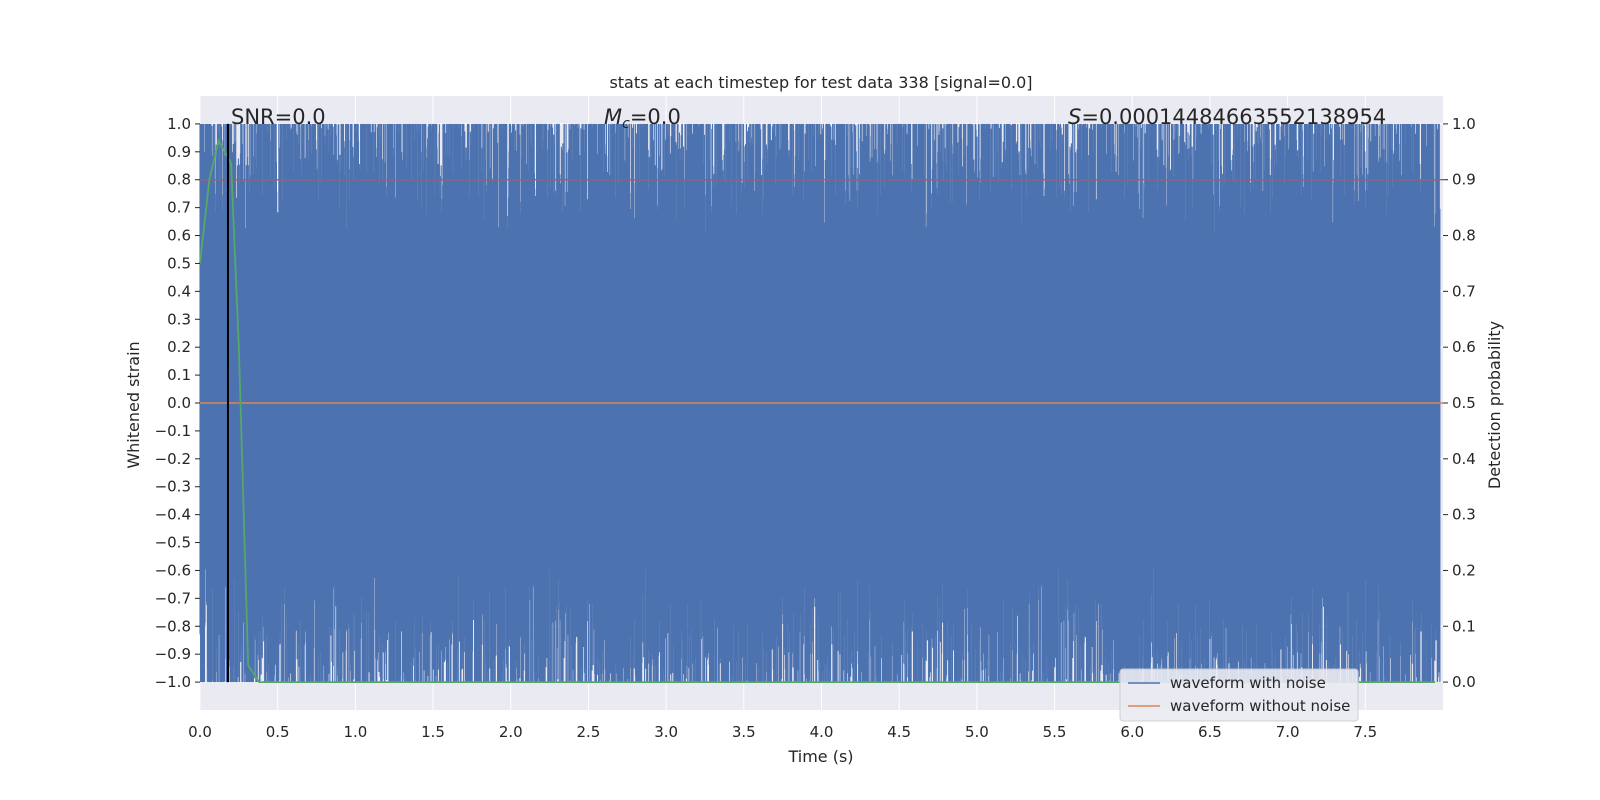 This screenshot has height=800, width=1600. I want to click on x-tick-label: 5.0, so click(977, 732).